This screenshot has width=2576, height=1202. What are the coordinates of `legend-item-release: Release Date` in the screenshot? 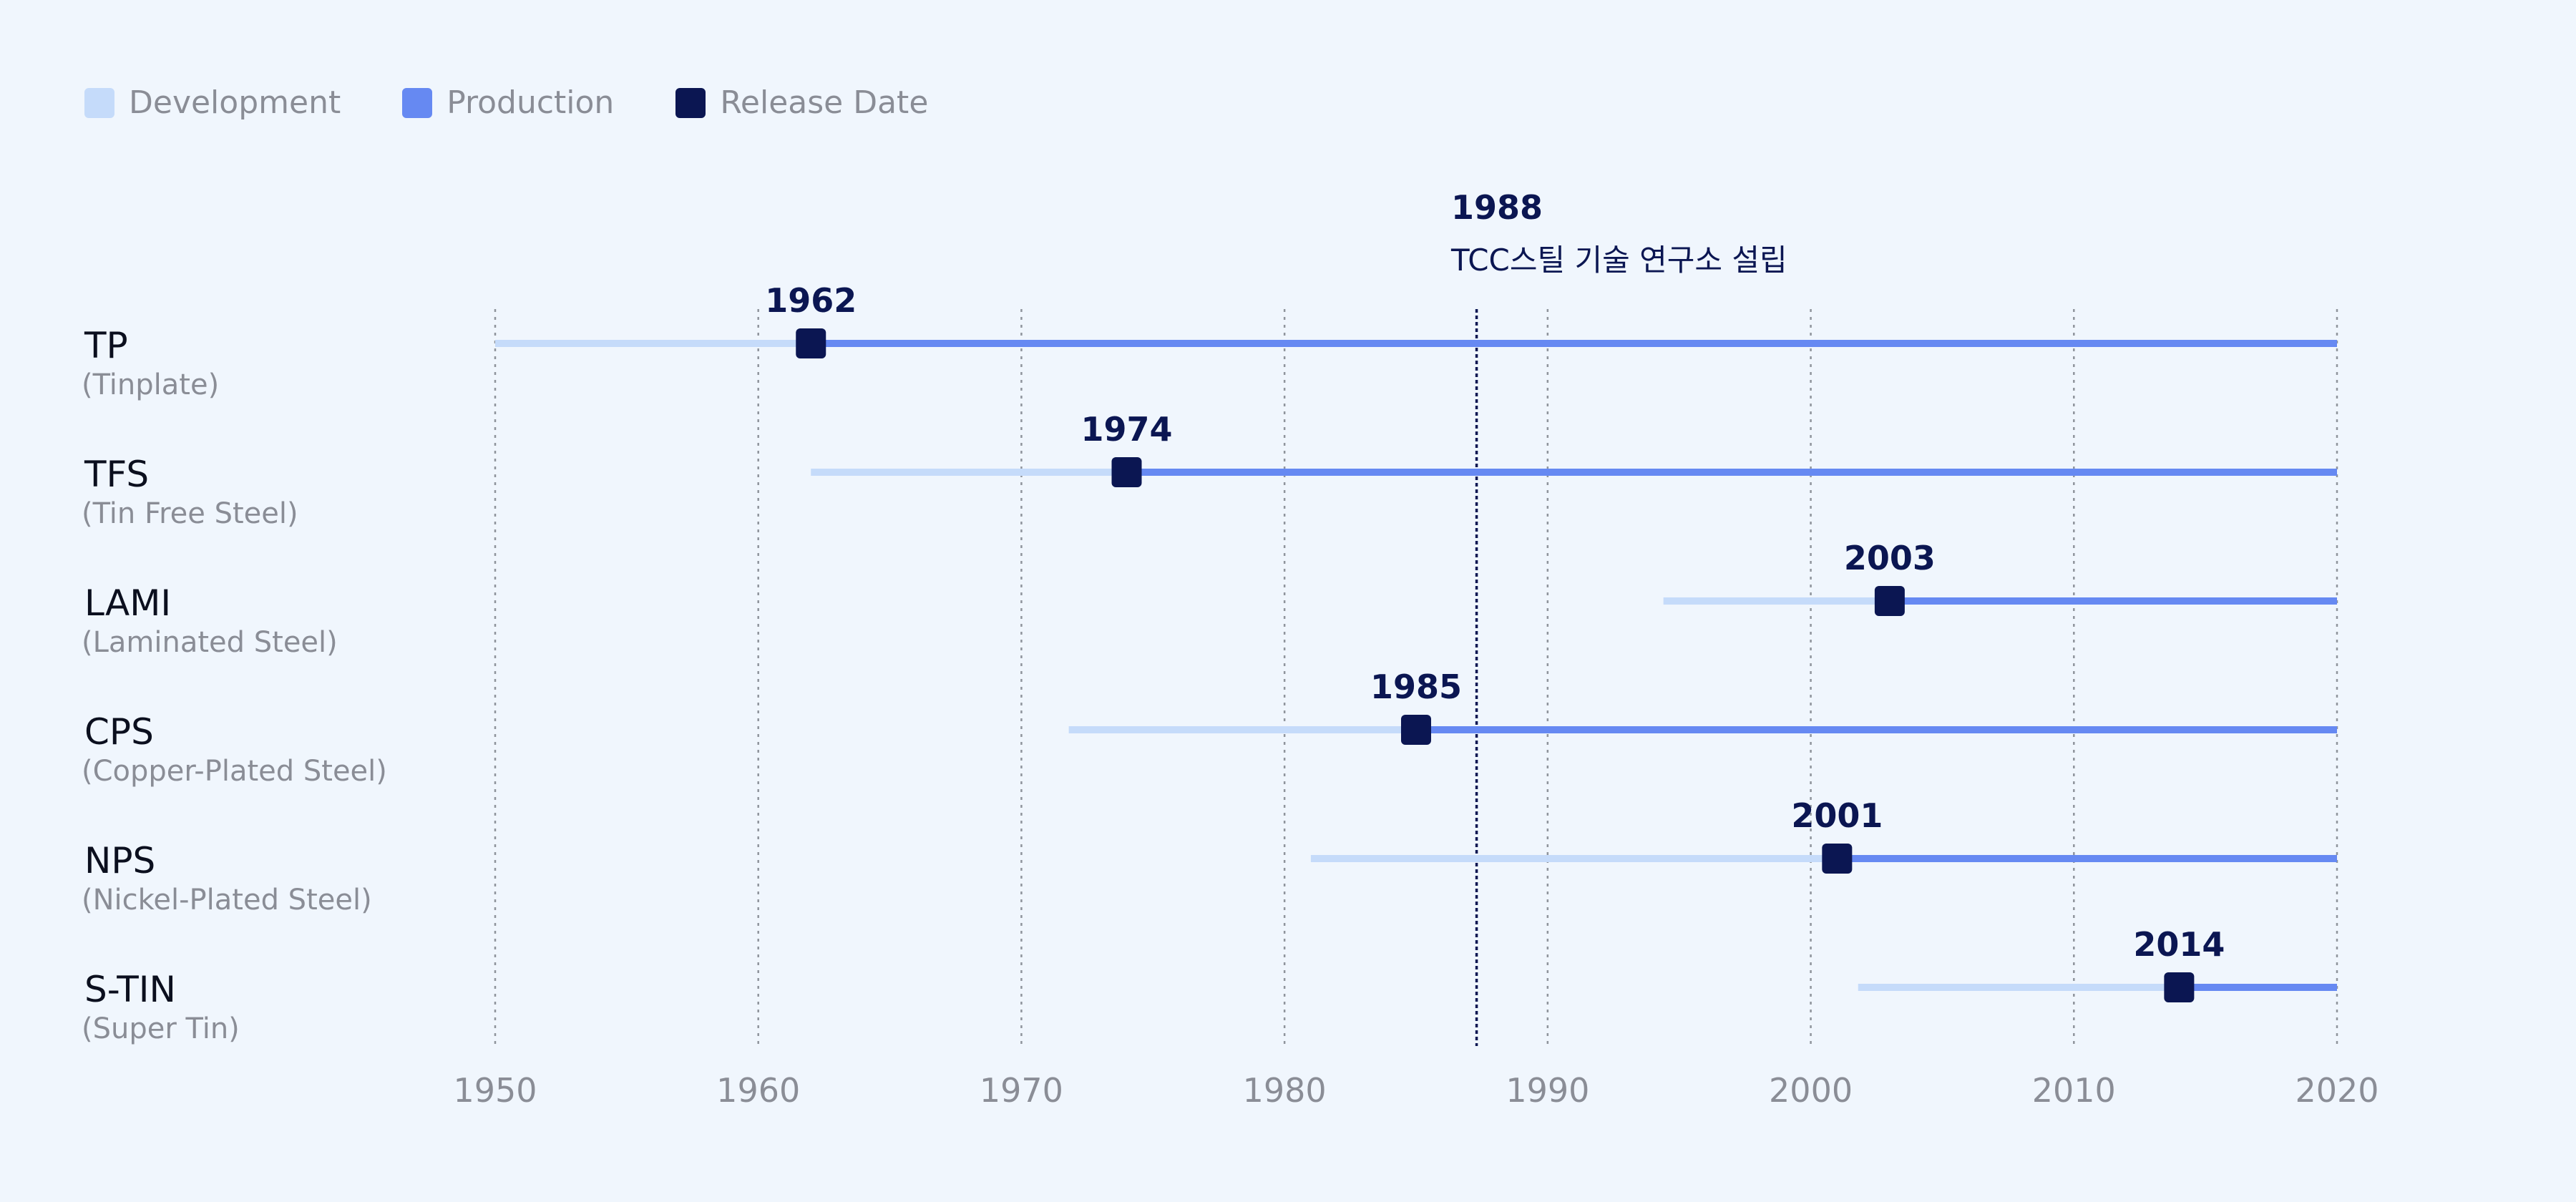 It's located at (801, 102).